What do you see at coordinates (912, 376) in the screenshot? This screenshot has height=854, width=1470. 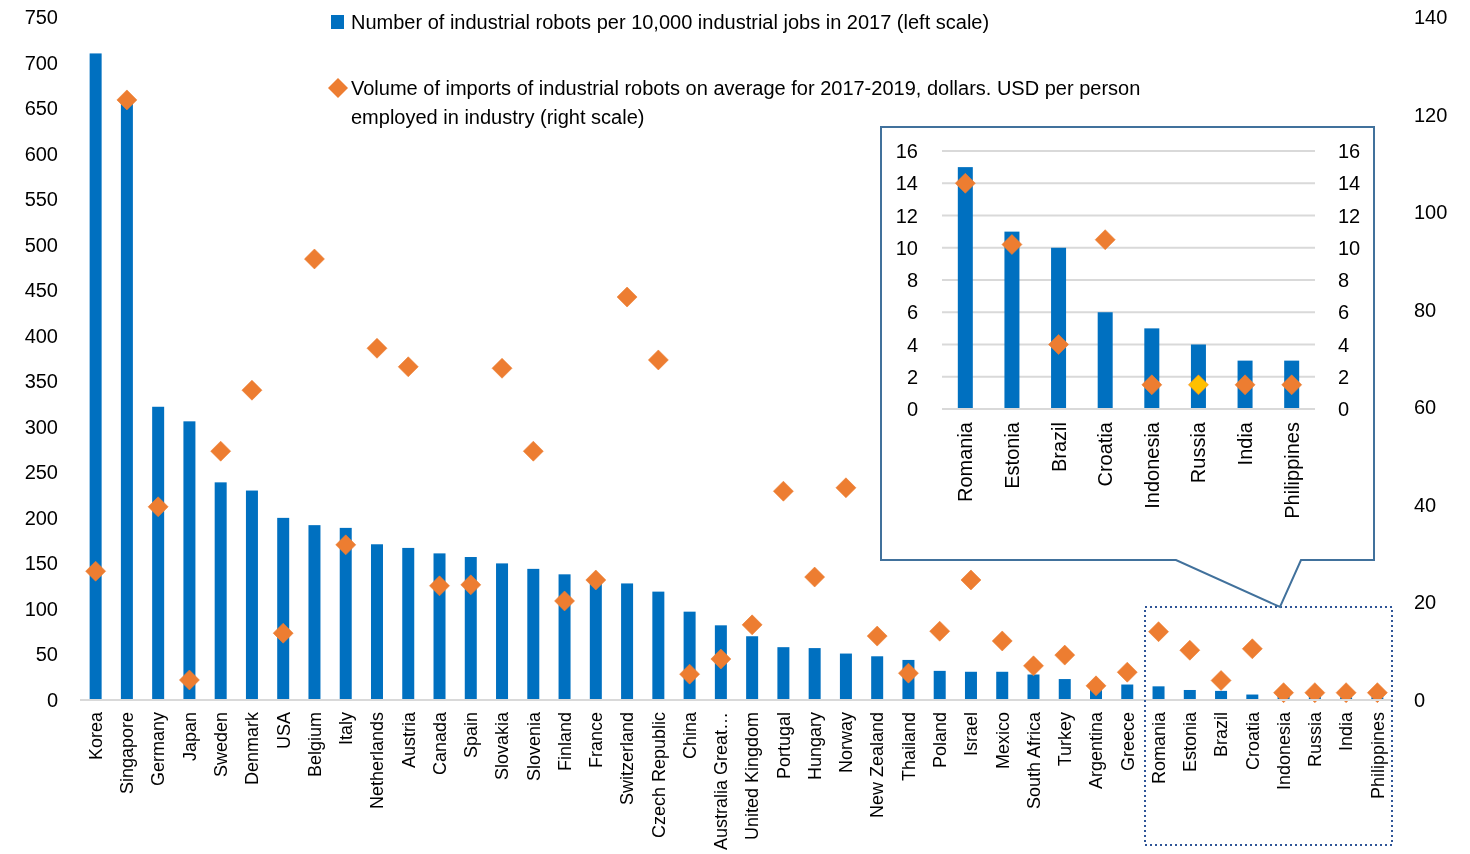 I see `y-tick-label: 2` at bounding box center [912, 376].